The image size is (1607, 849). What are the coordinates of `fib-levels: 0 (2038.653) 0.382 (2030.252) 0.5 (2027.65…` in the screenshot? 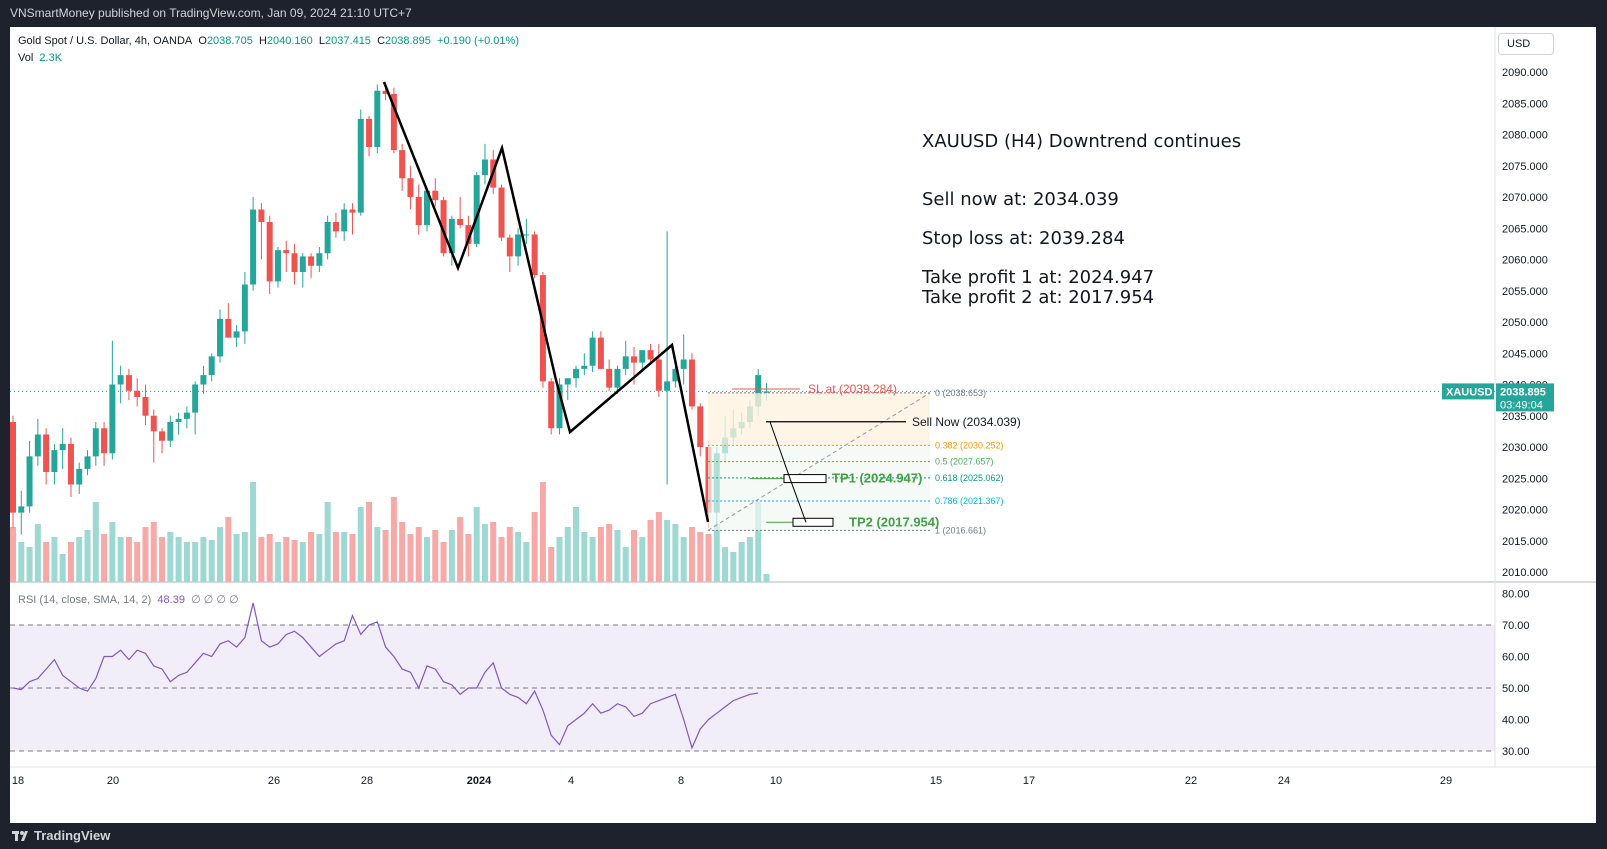 It's located at (855, 461).